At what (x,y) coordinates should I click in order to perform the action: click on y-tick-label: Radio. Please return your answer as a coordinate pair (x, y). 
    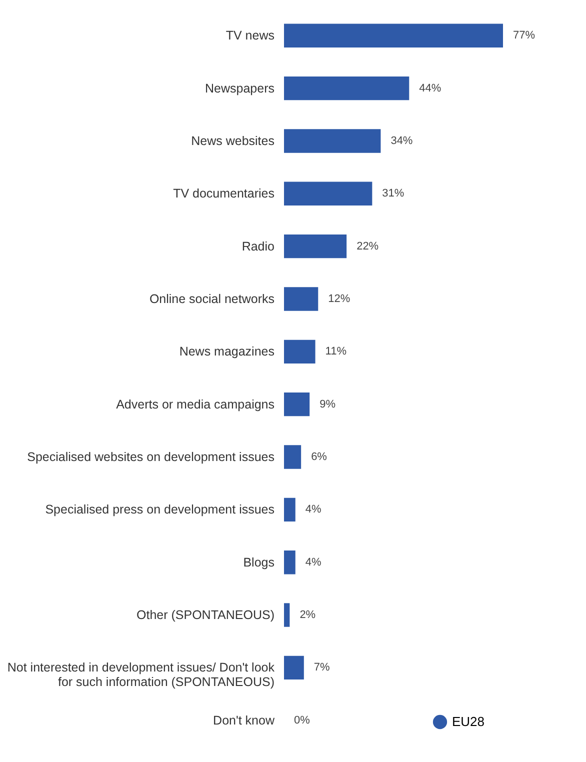
    Looking at the image, I should click on (258, 246).